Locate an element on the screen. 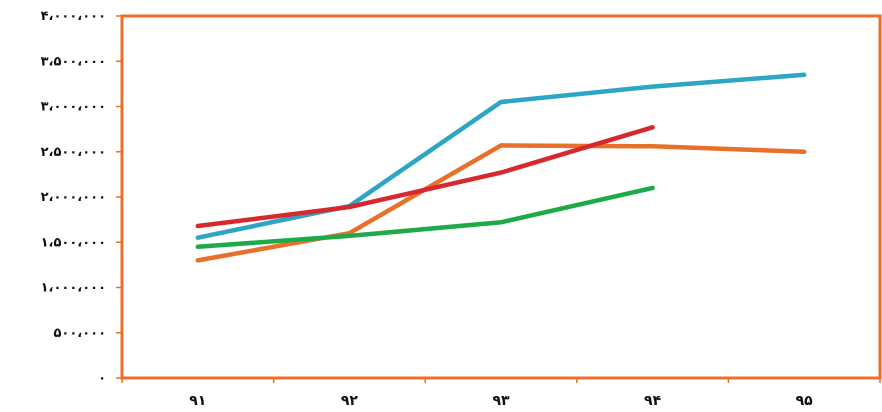 The height and width of the screenshot is (412, 882). y-tick-label: ۵۰۰،۰۰۰ is located at coordinates (79, 333).